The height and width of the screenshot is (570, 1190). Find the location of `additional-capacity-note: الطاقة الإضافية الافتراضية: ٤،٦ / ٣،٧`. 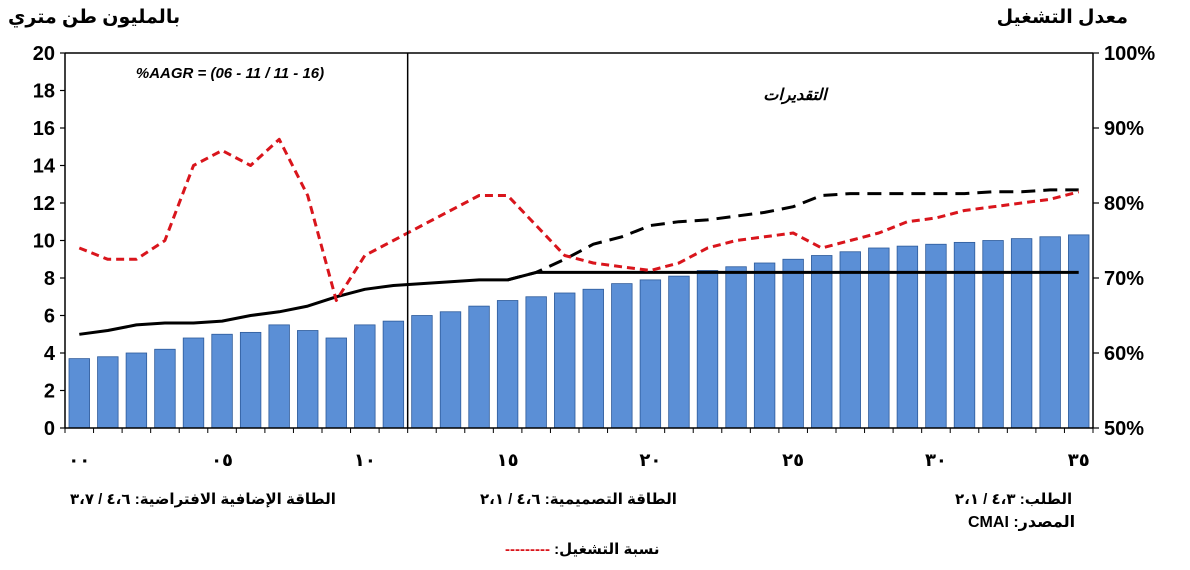

additional-capacity-note: الطاقة الإضافية الافتراضية: ٤،٦ / ٣،٧ is located at coordinates (203, 499).